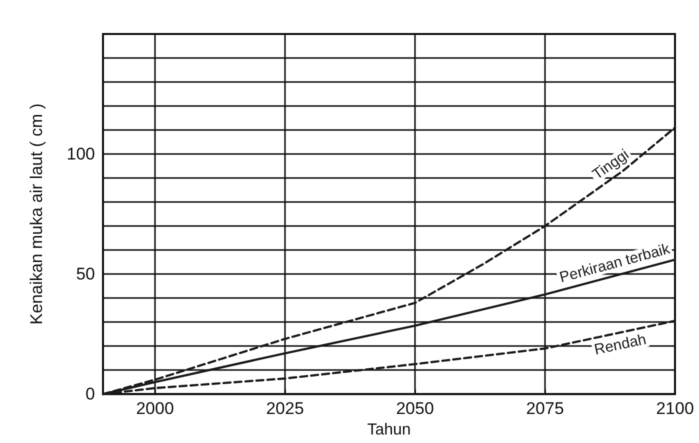 The height and width of the screenshot is (443, 699). Describe the element at coordinates (90, 394) in the screenshot. I see `y-tick-label: 0` at that location.